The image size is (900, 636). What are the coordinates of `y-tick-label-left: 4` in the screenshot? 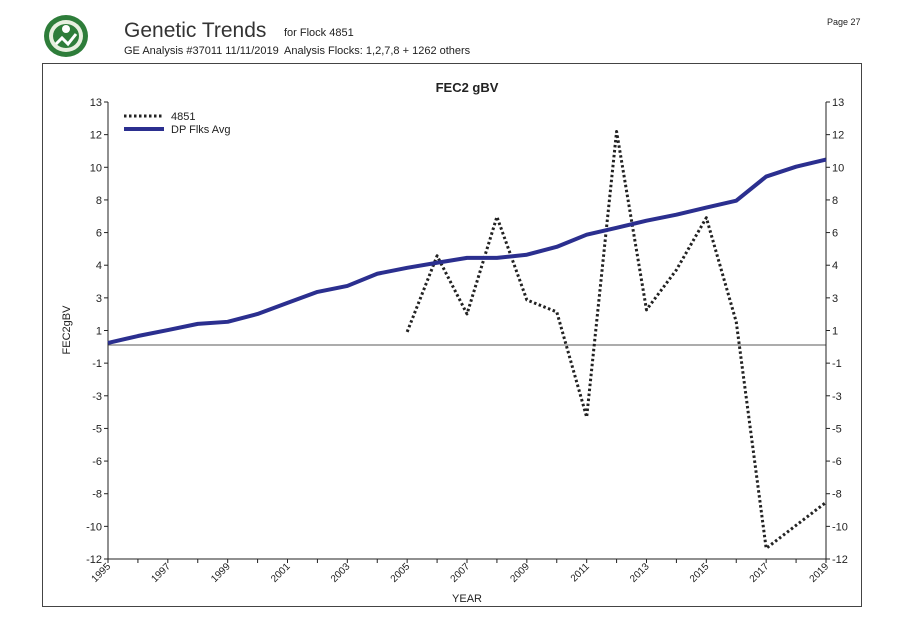 It's located at (99, 266).